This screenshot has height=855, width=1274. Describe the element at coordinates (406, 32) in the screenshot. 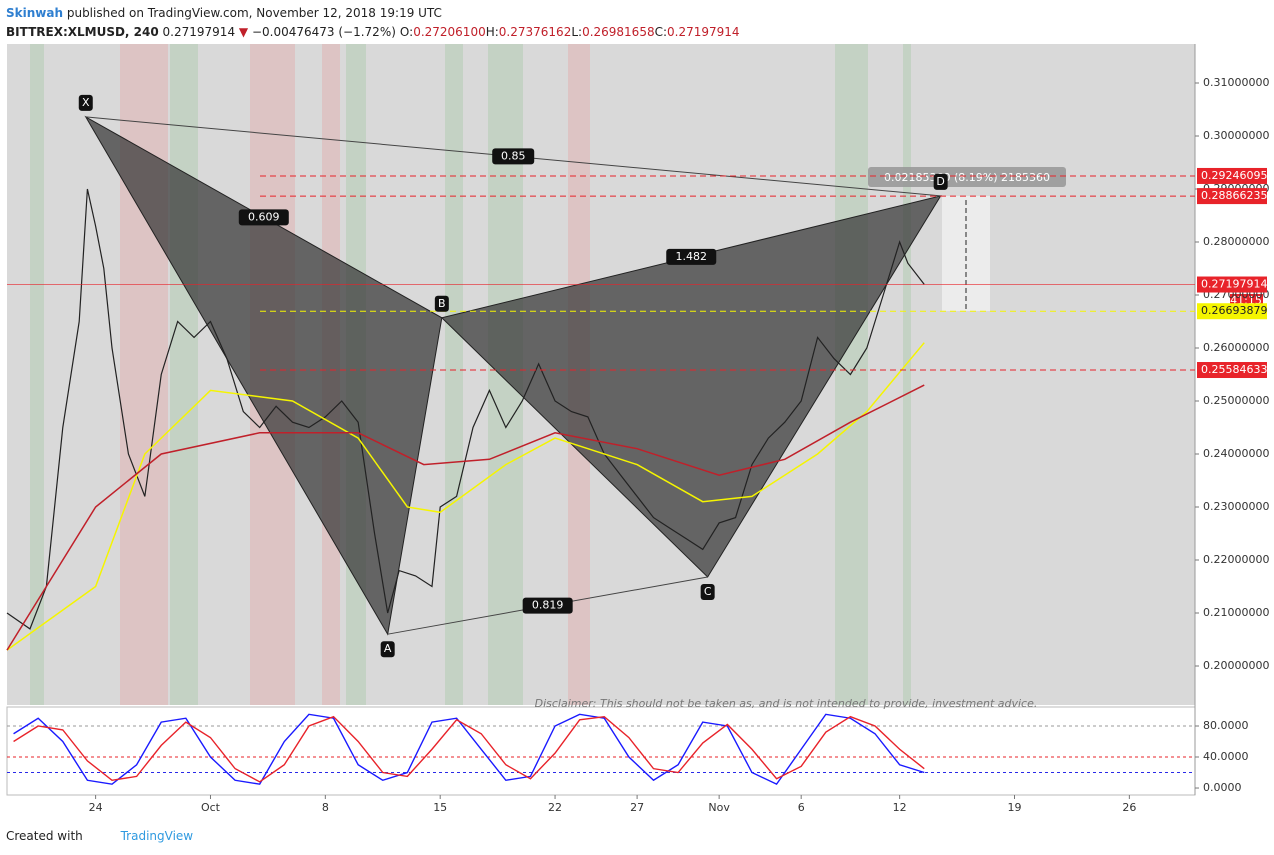

I see `ohlc-label: O:` at that location.